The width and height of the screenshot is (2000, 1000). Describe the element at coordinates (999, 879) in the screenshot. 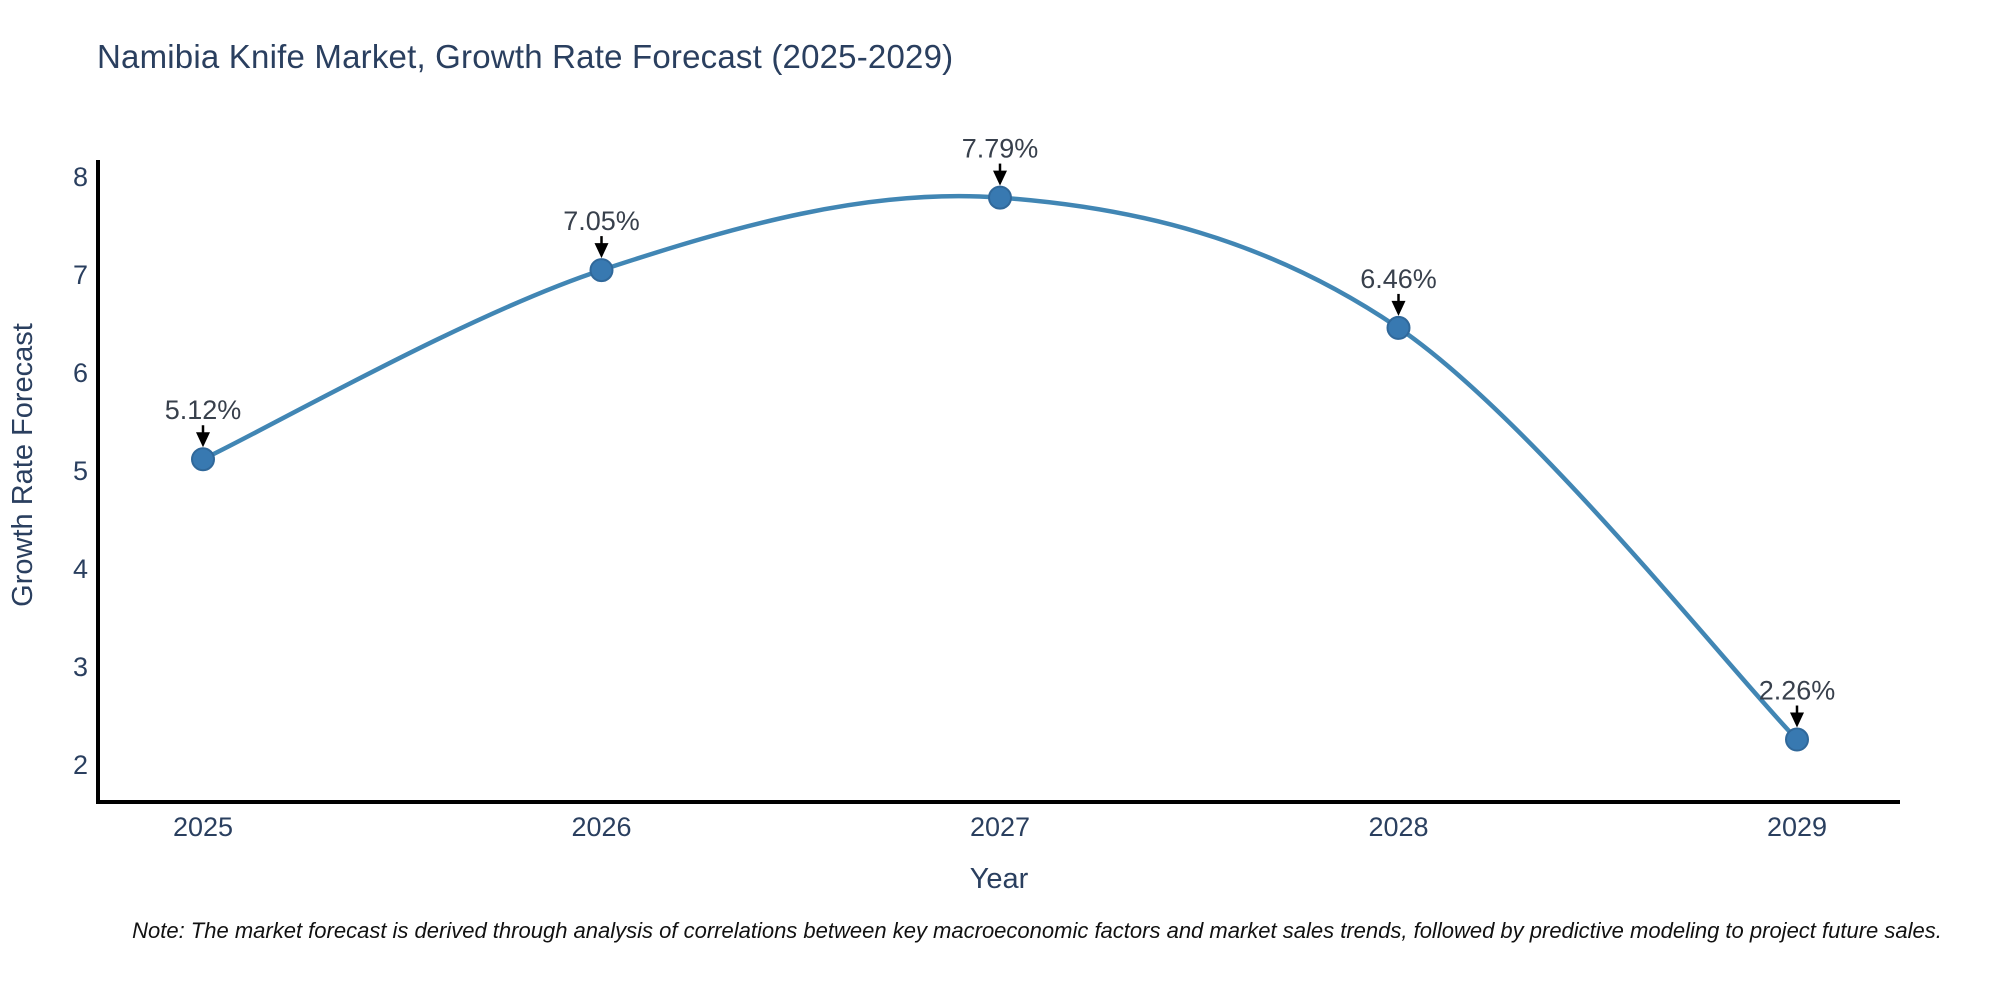

I see `x-axis-title: Year` at that location.